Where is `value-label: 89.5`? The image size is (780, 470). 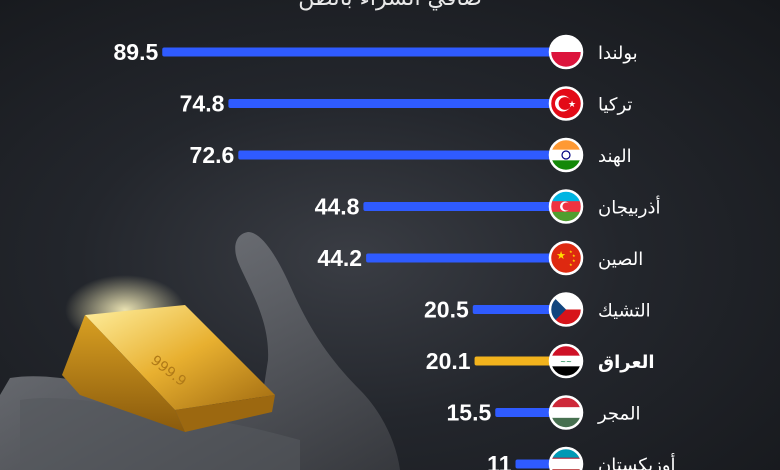
value-label: 89.5 is located at coordinates (135, 52).